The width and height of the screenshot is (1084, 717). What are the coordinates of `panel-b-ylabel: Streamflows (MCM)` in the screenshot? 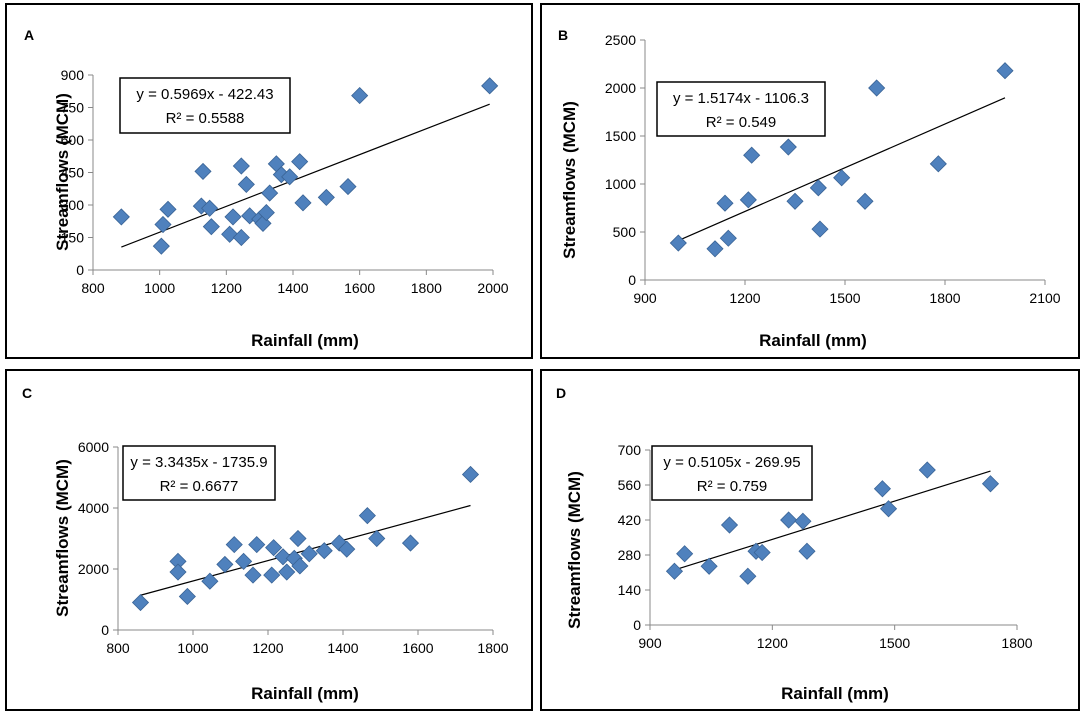 It's located at (569, 180).